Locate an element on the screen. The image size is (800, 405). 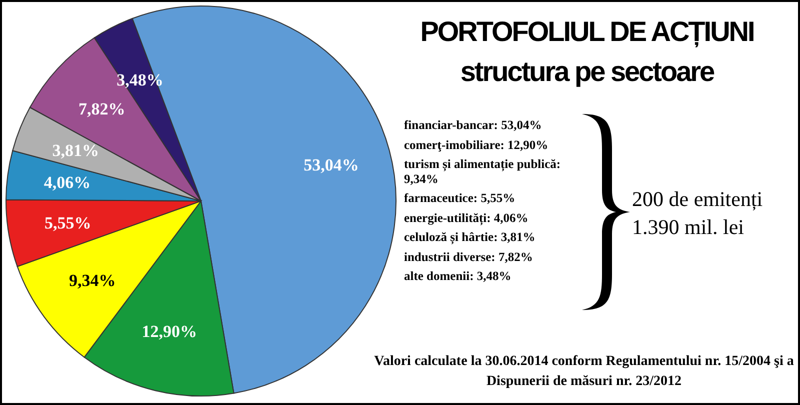
data-label: 7,82% is located at coordinates (102, 108).